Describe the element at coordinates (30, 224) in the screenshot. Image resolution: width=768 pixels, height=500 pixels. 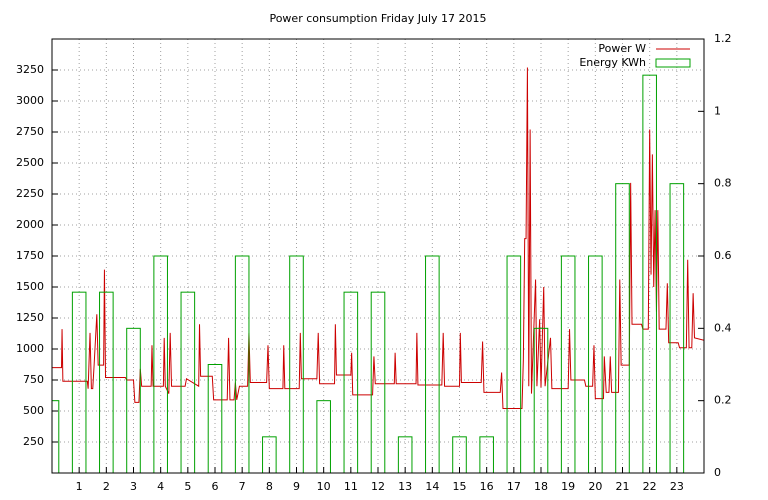
I see `y-tick-label: 2000` at that location.